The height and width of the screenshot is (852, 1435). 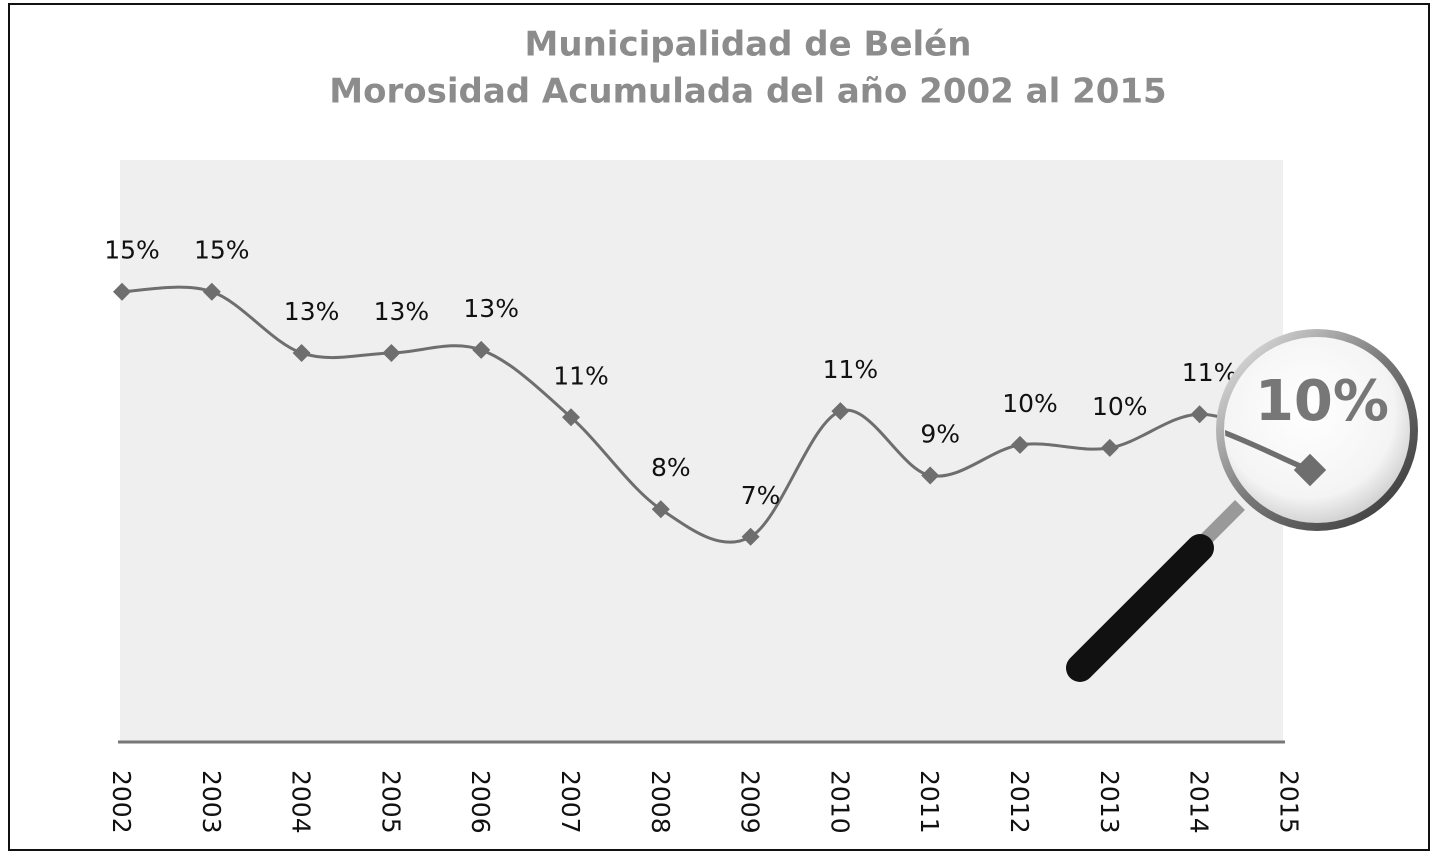 I want to click on x-tick-label: 2011, so click(x=929, y=802).